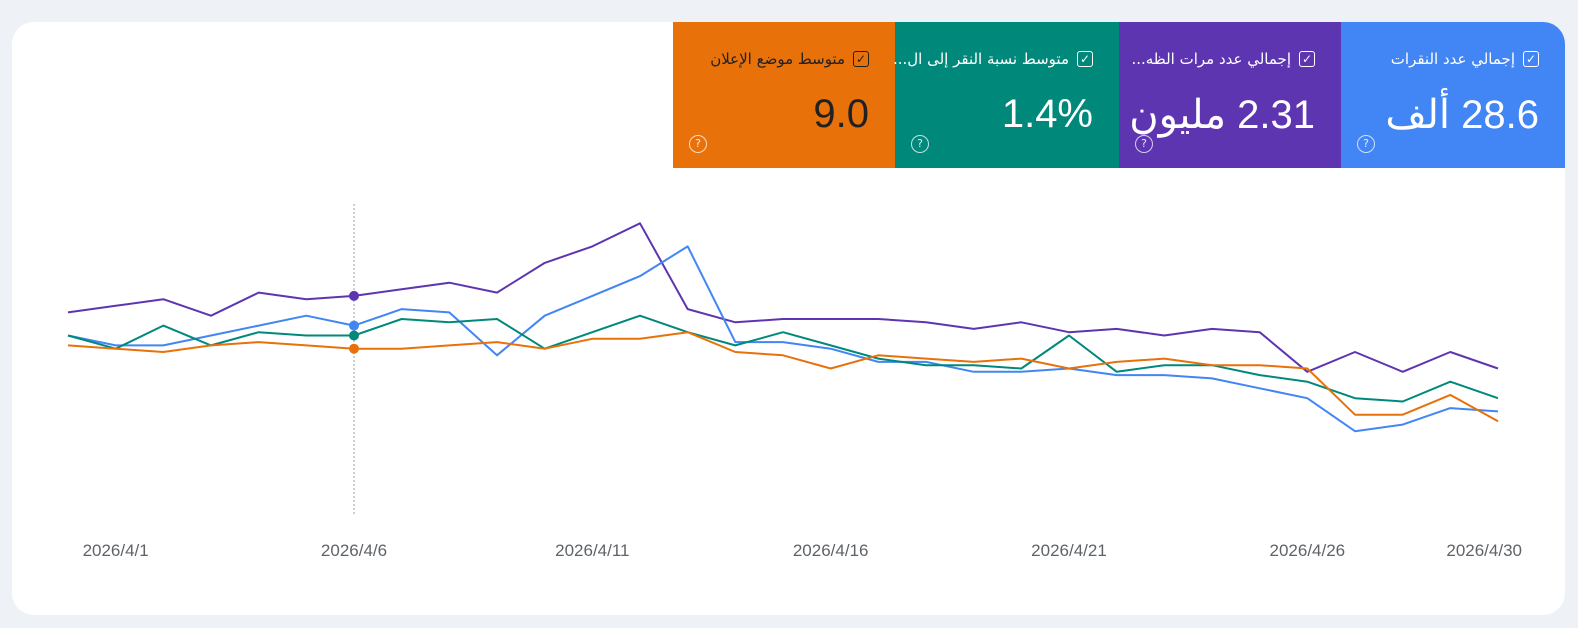 This screenshot has height=628, width=1578. Describe the element at coordinates (831, 550) in the screenshot. I see `x-tick-label: 2026/4/16` at that location.